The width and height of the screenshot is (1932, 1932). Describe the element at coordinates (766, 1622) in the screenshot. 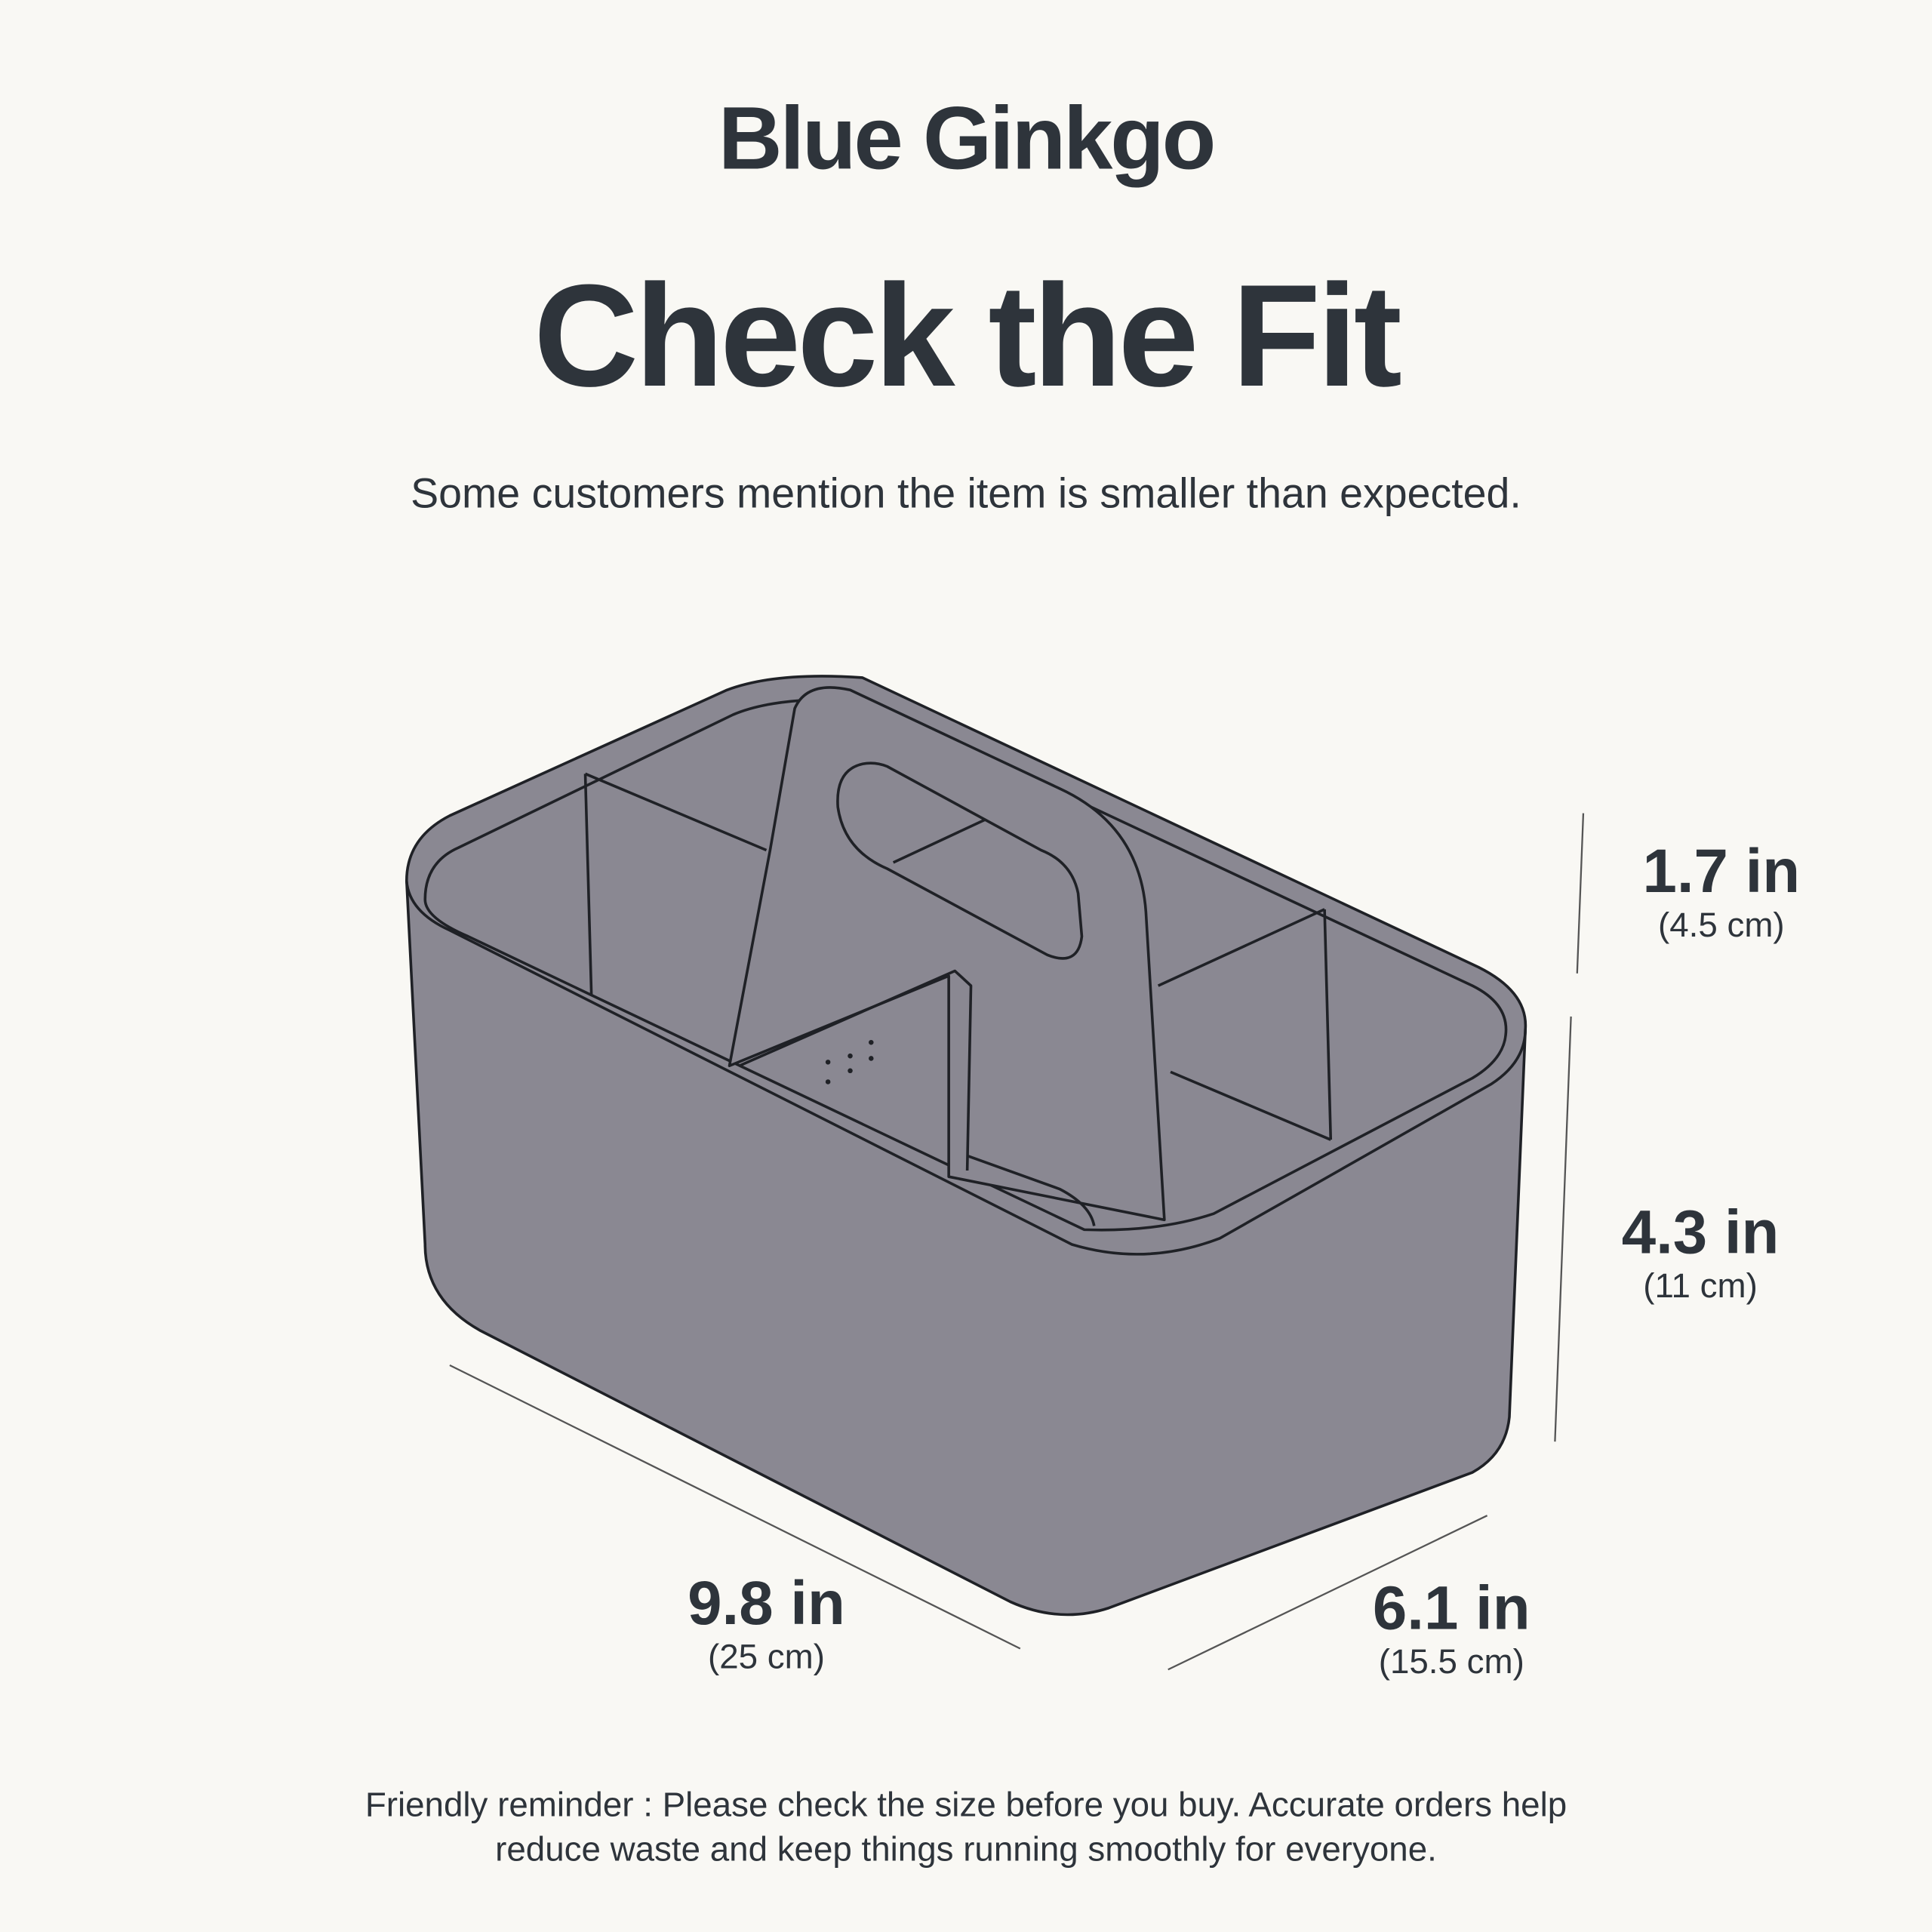

I see `length-label: 9.8 in (25 cm)` at that location.